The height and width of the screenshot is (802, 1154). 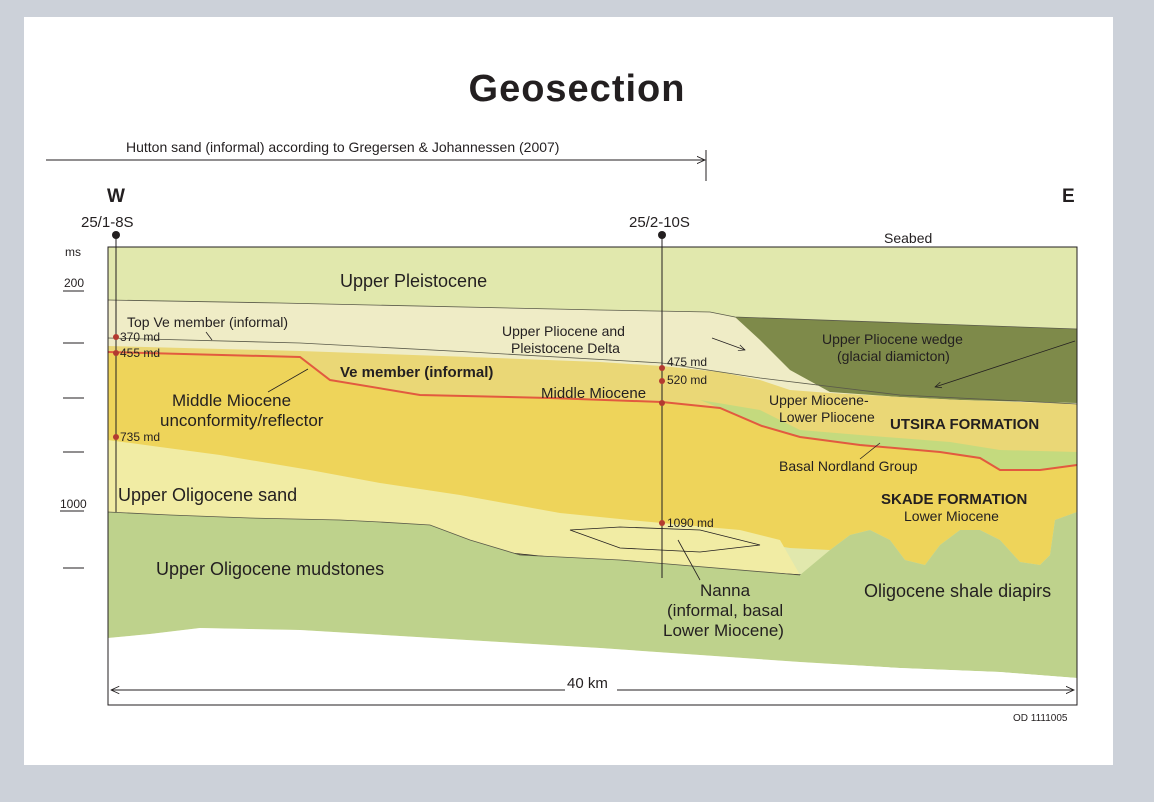 What do you see at coordinates (74, 283) in the screenshot?
I see `time-tick-200: 200` at bounding box center [74, 283].